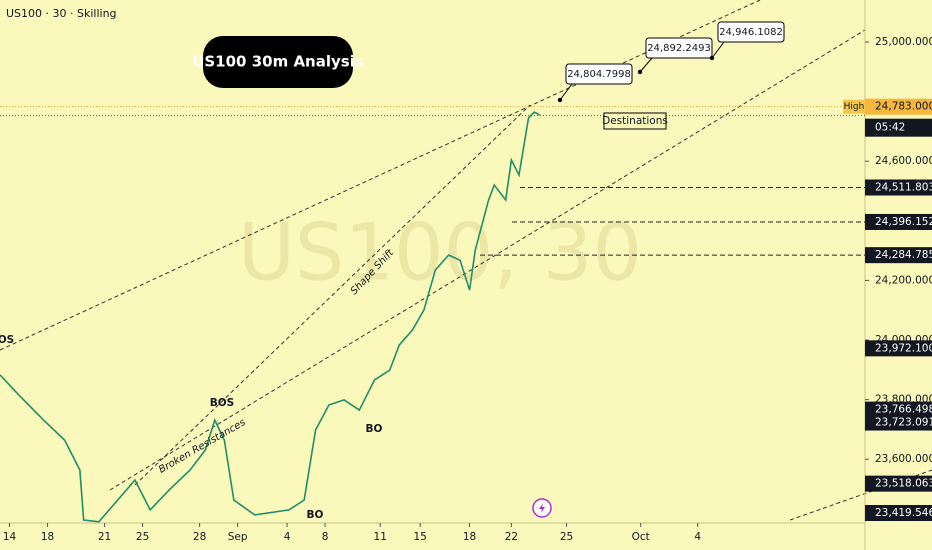 The height and width of the screenshot is (550, 932). Describe the element at coordinates (238, 537) in the screenshot. I see `x-tick-label: Sep` at that location.